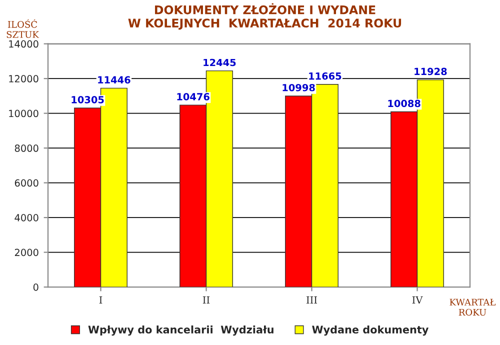 This screenshot has width=500, height=345. Describe the element at coordinates (220, 62) in the screenshot. I see `data-label: 12445` at that location.